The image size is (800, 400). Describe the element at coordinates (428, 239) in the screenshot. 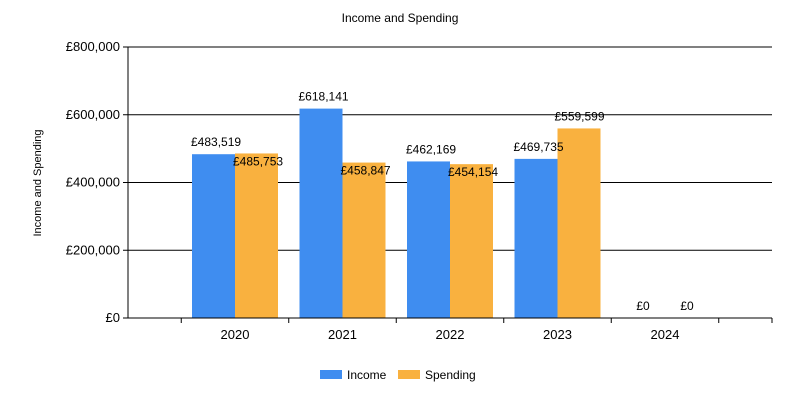

I see `bar-income-2022` at that location.